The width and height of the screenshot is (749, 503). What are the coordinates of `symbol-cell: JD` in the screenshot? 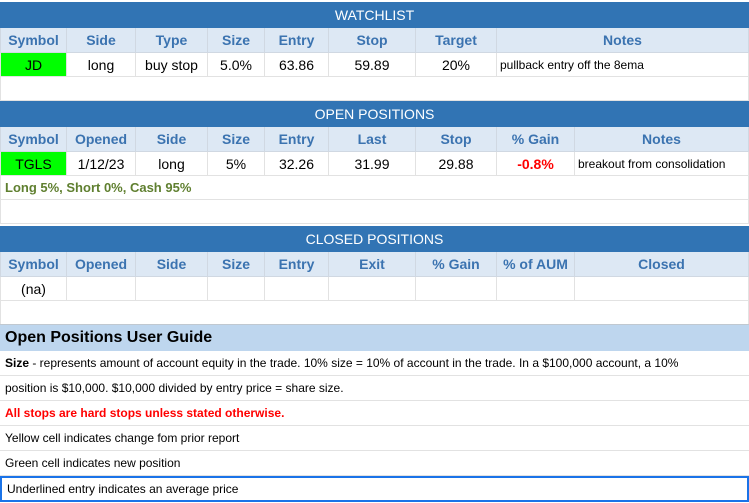 It's located at (33, 64).